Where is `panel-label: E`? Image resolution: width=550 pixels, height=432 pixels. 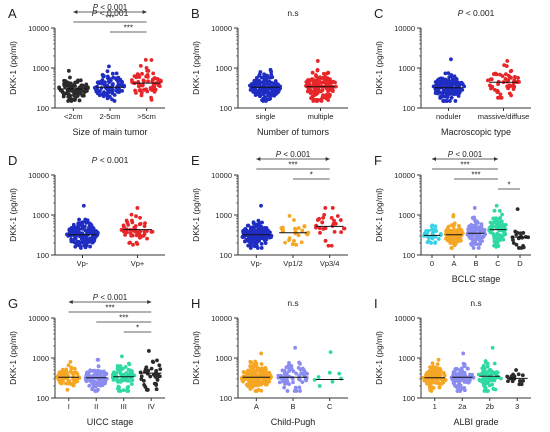
panel-label: E is located at coordinates (195, 160).